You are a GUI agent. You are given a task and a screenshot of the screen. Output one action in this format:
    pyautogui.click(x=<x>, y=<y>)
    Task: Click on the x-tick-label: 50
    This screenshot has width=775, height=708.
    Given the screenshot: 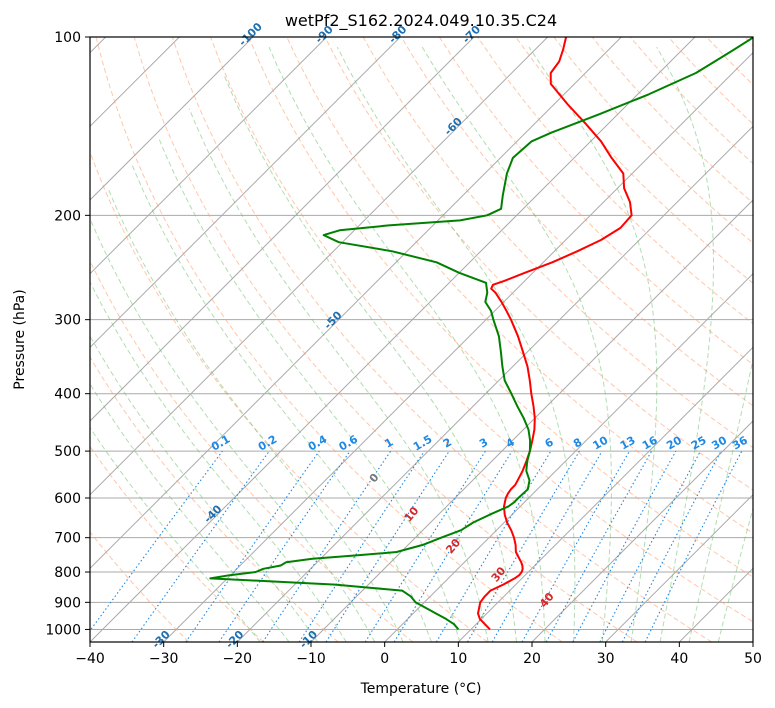 What is the action you would take?
    pyautogui.click(x=753, y=659)
    